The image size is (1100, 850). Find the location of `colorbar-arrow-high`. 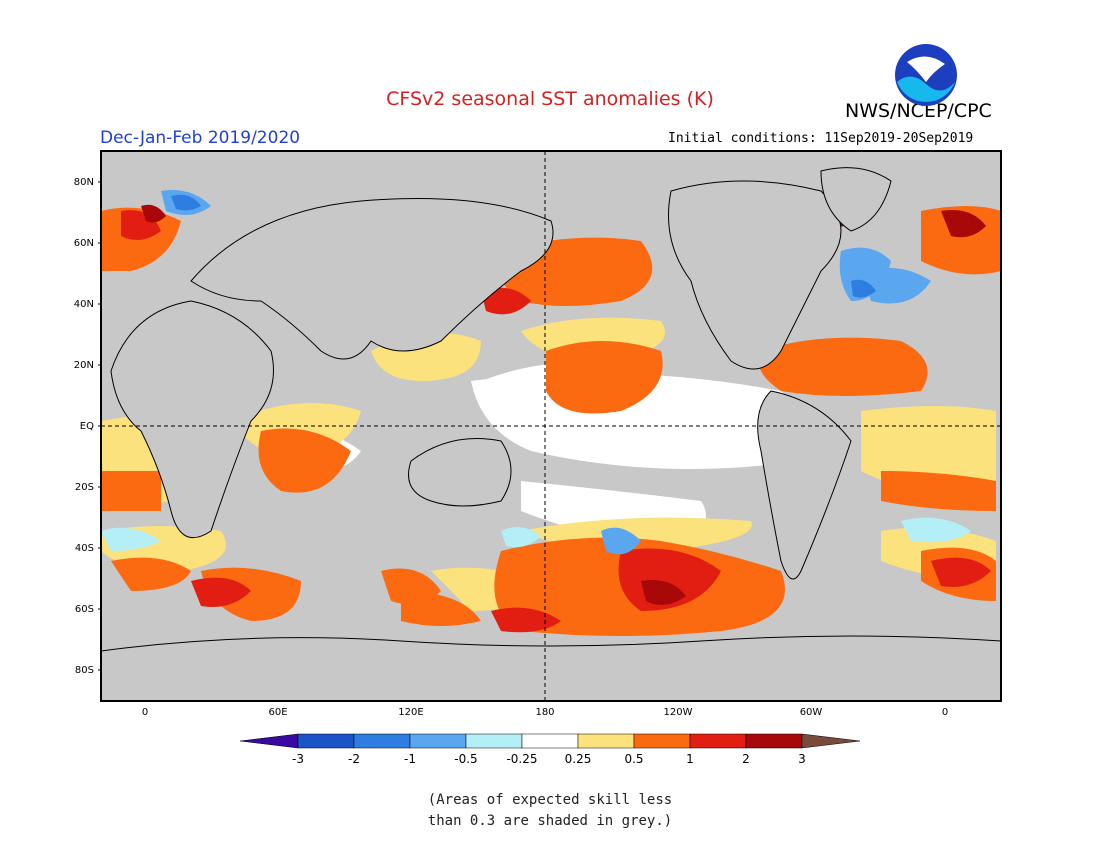

colorbar-arrow-high is located at coordinates (831, 741).